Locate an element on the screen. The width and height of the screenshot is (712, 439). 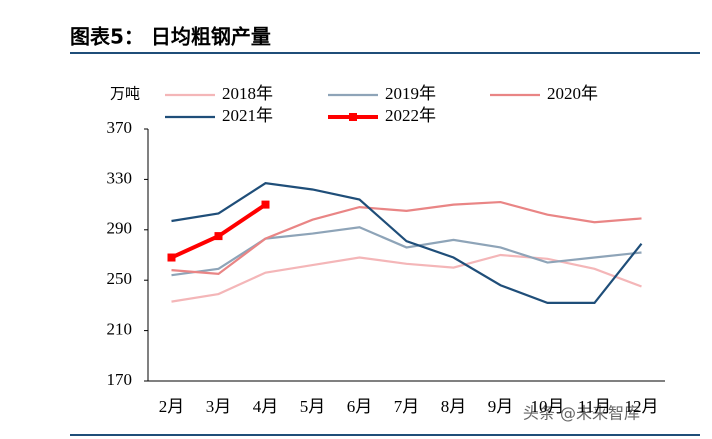
legend-marker is located at coordinates (353, 117).